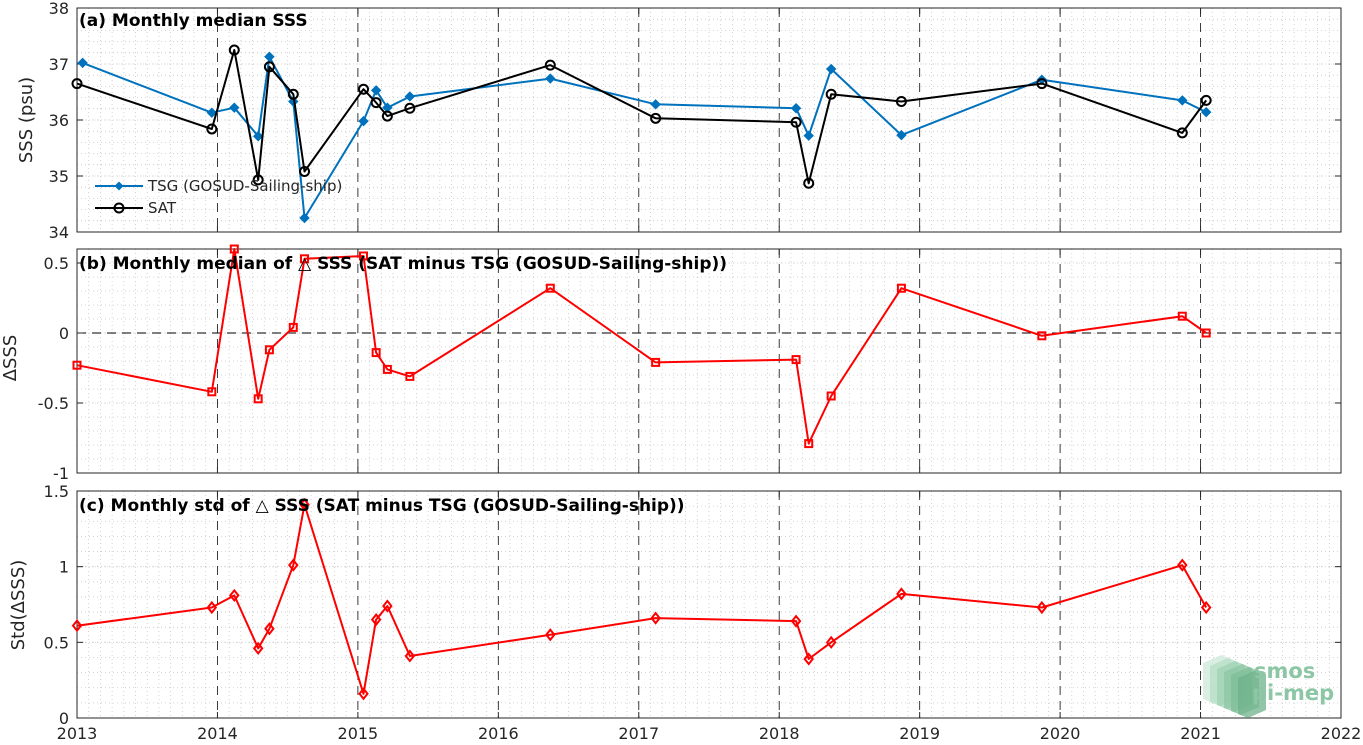 Image resolution: width=1363 pixels, height=745 pixels. What do you see at coordinates (56, 263) in the screenshot?
I see `y-tick-label: 0.5` at bounding box center [56, 263].